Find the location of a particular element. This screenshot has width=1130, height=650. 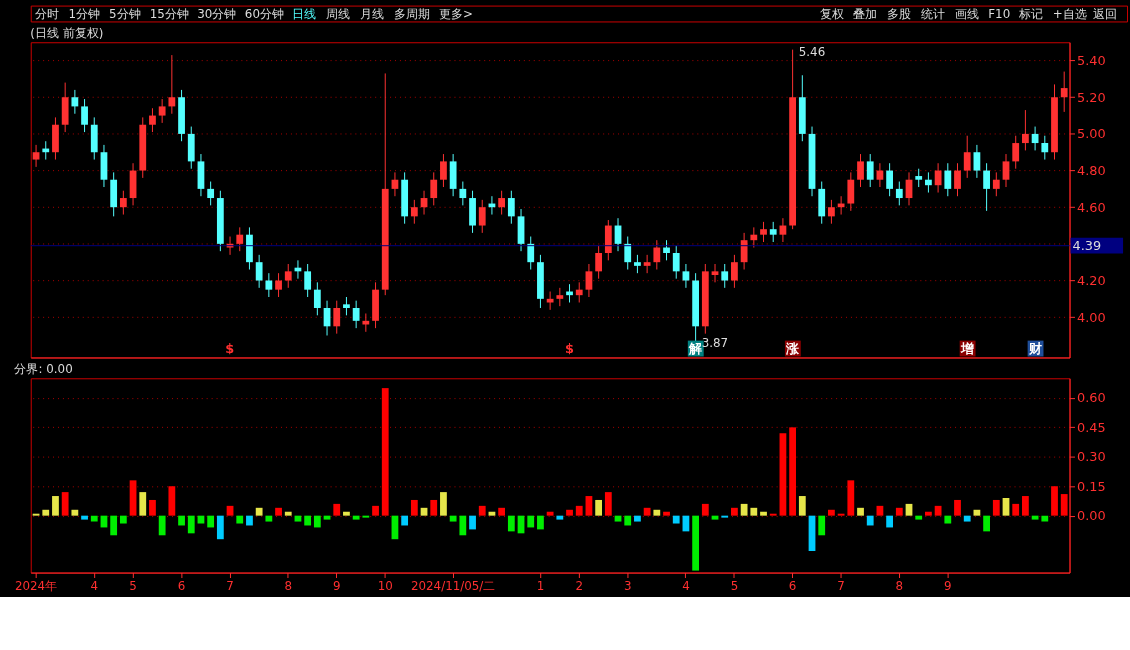

x-tick-label: 7 is located at coordinates (841, 585).